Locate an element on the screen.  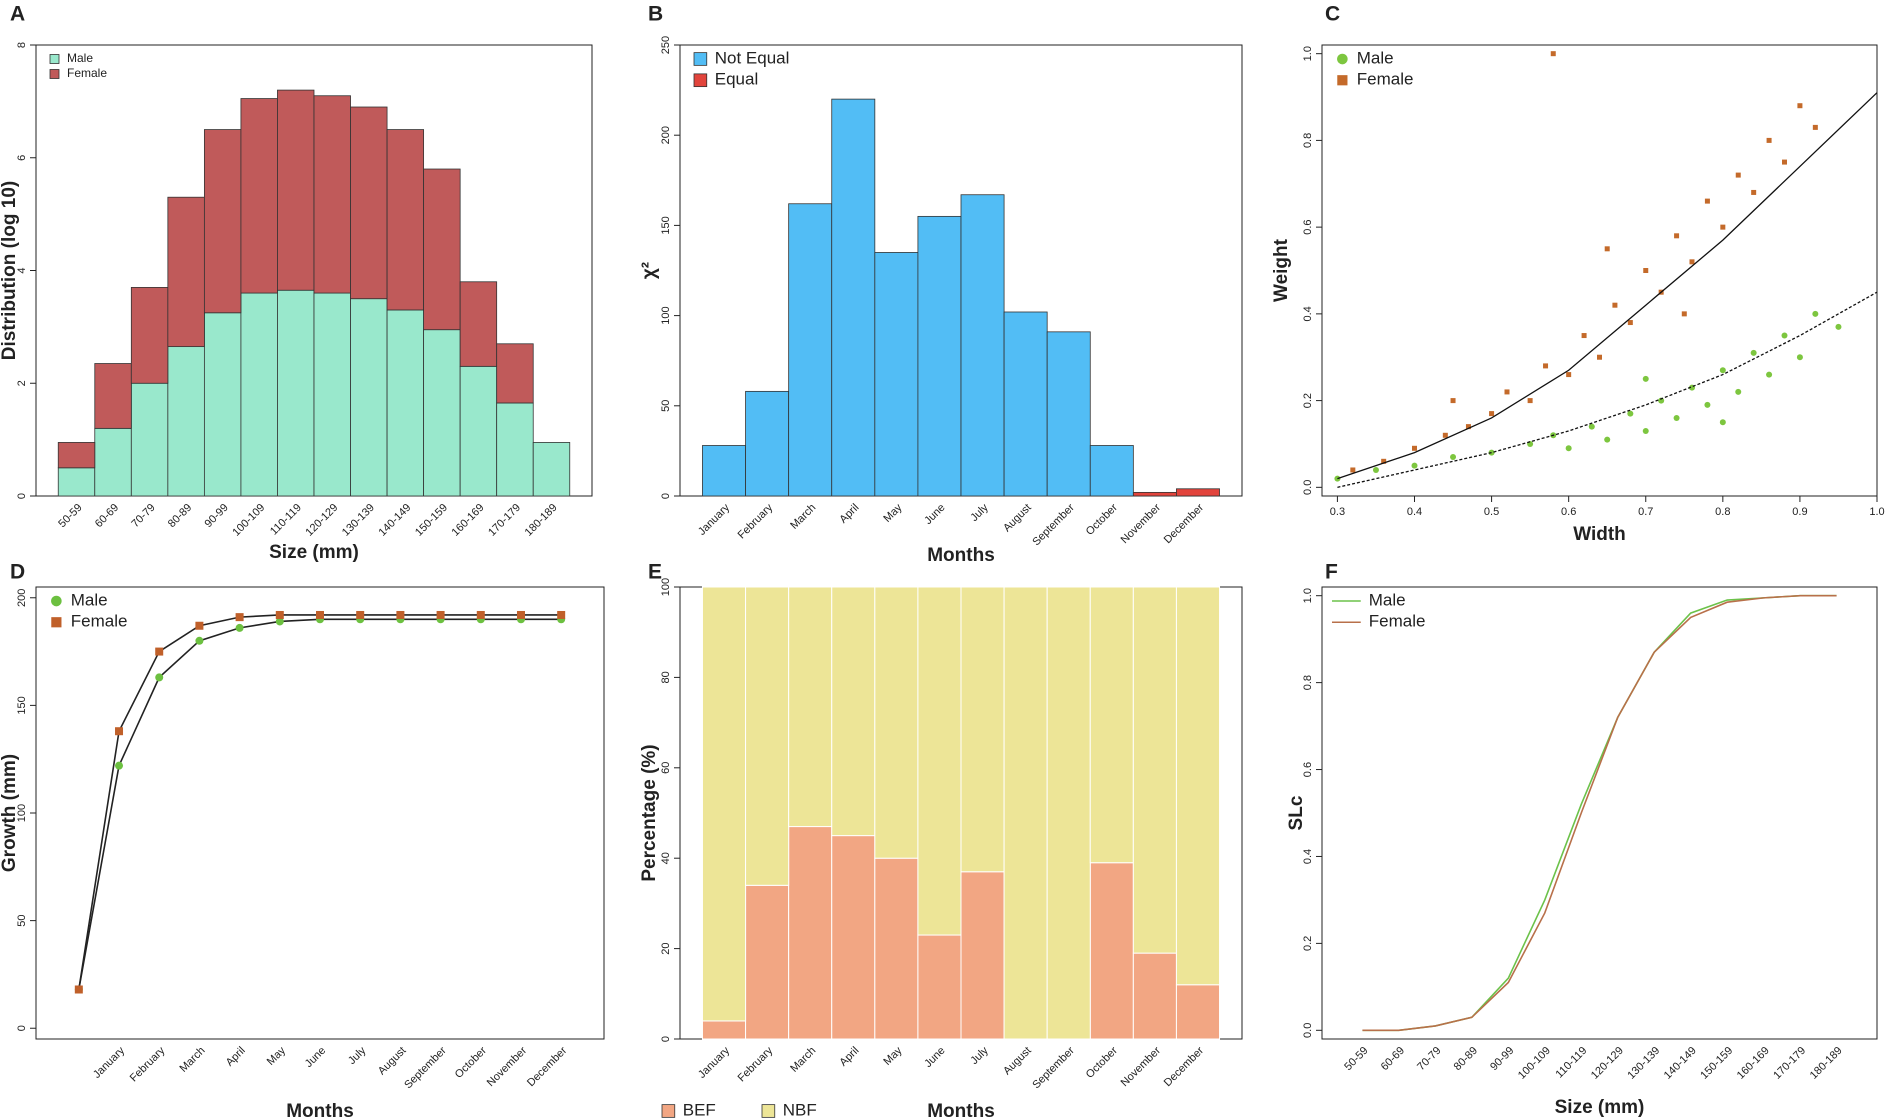
x-tick-label: 100-109 is located at coordinates (248, 520).